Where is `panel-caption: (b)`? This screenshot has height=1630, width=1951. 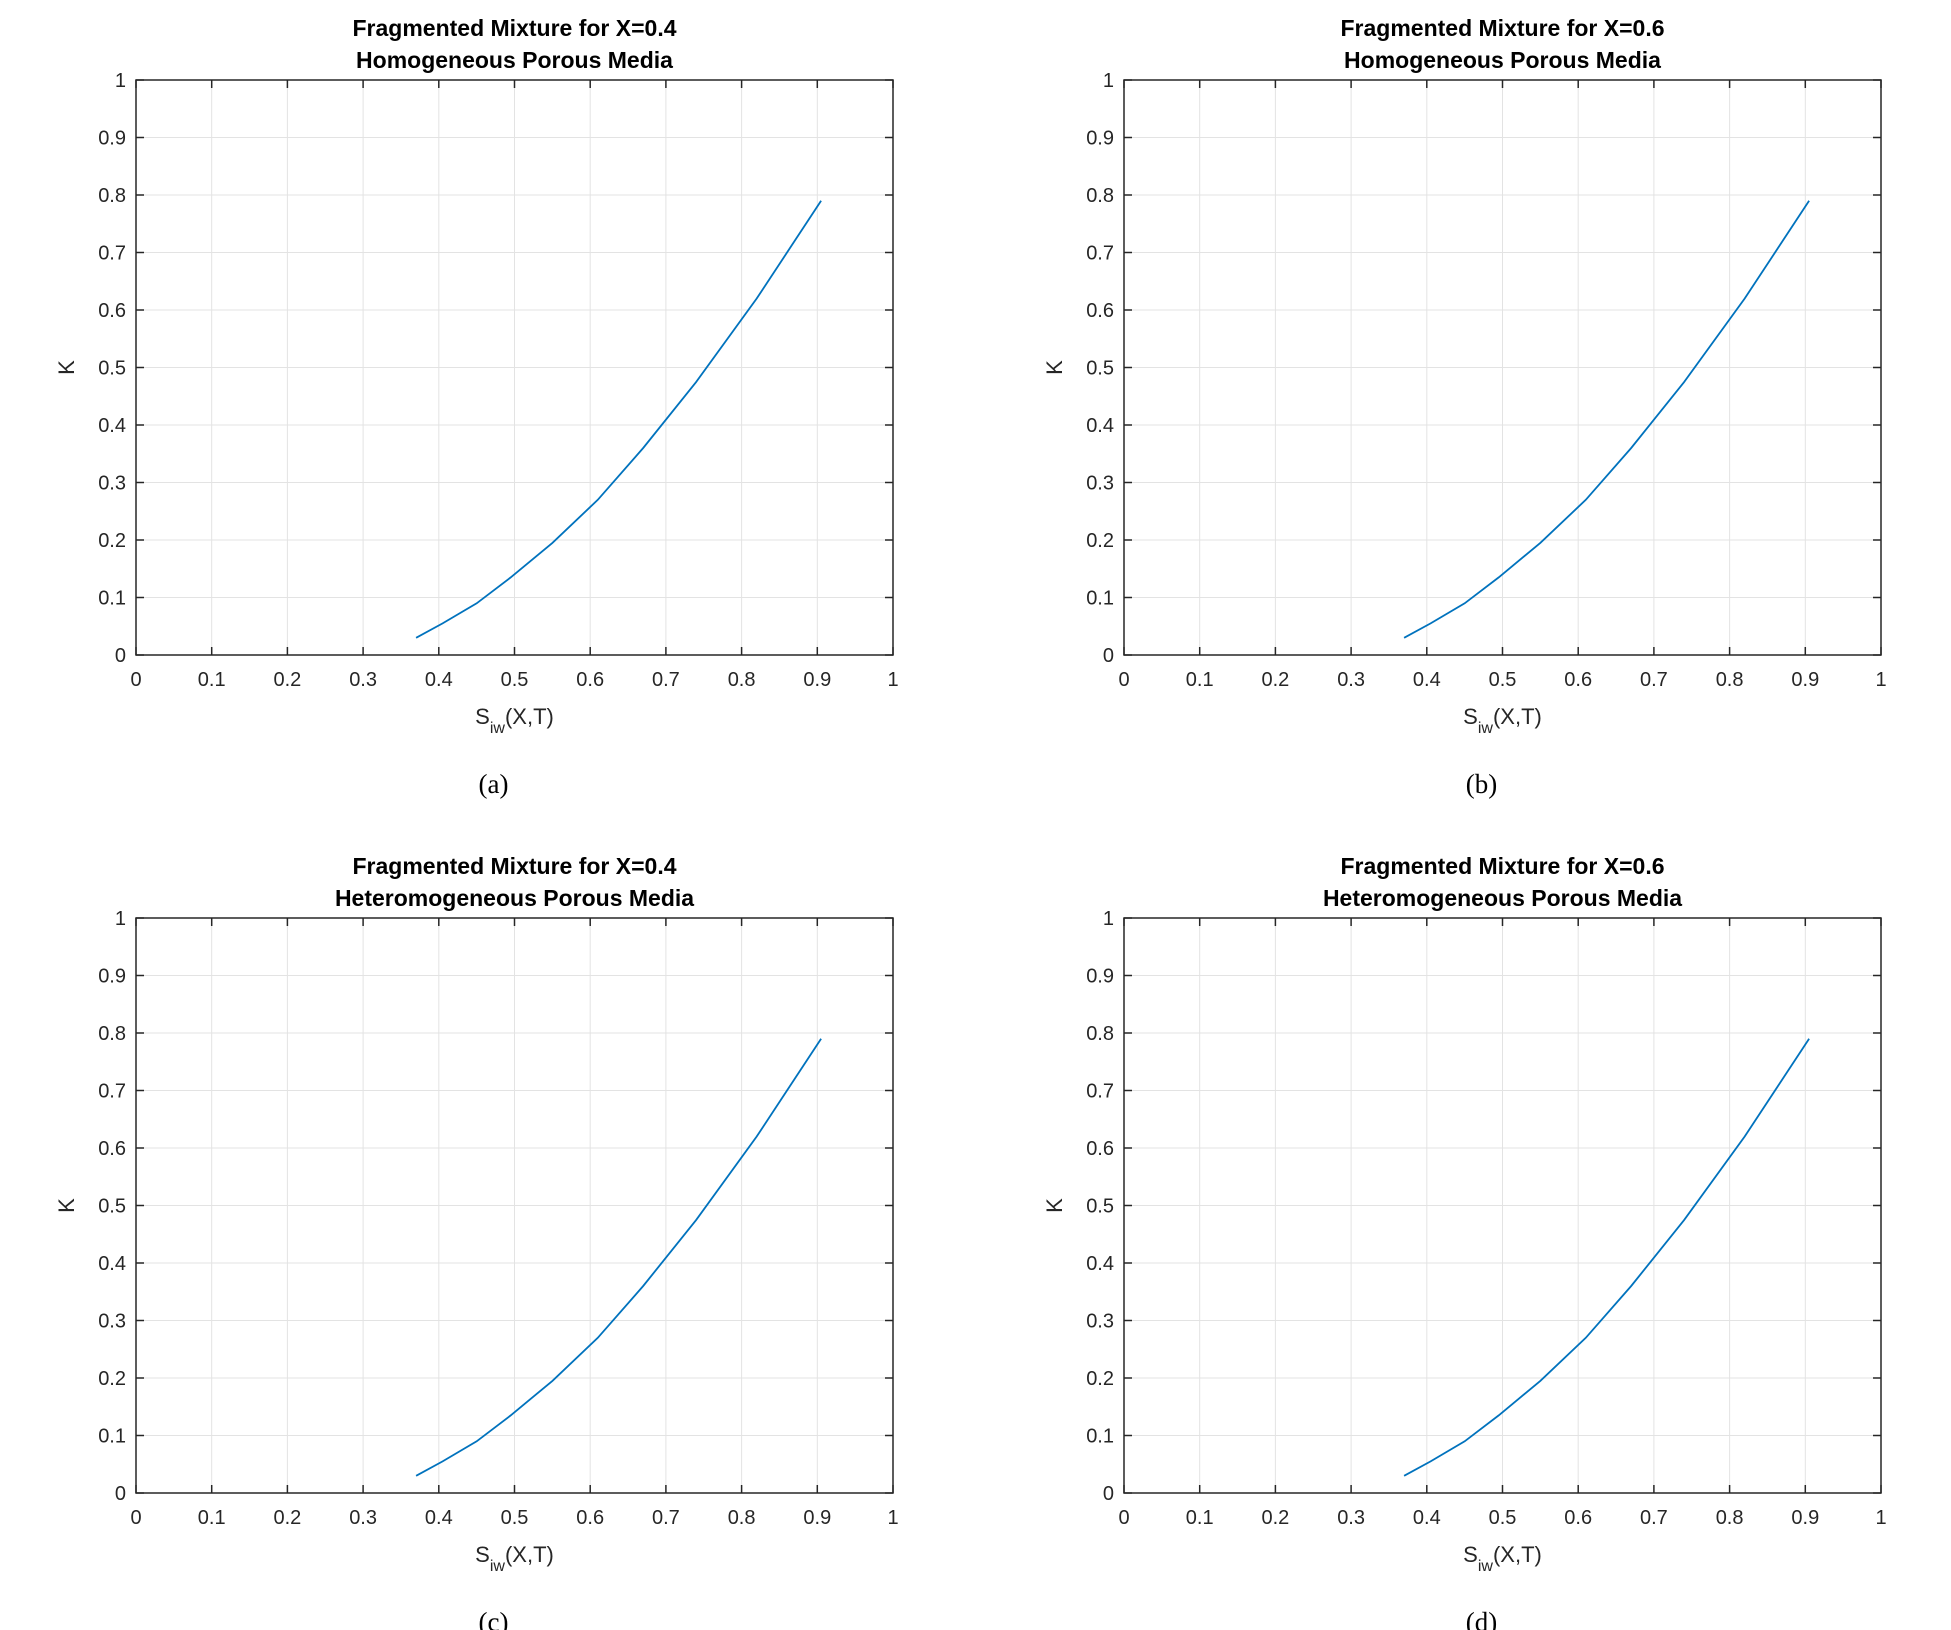
panel-caption: (b) is located at coordinates (1481, 784).